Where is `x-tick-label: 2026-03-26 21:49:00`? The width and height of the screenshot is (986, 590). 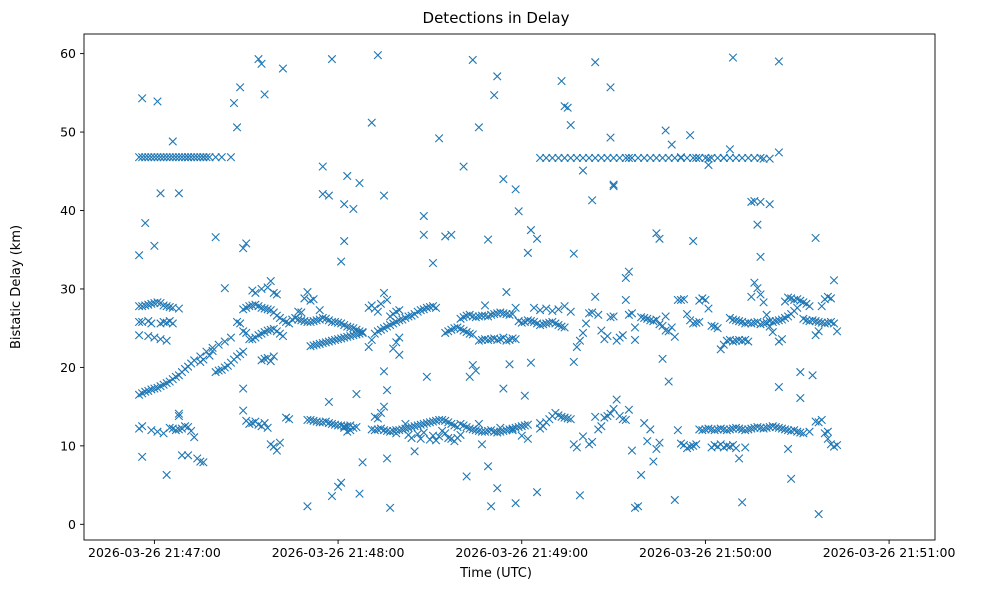
x-tick-label: 2026-03-26 21:49:00 is located at coordinates (521, 552).